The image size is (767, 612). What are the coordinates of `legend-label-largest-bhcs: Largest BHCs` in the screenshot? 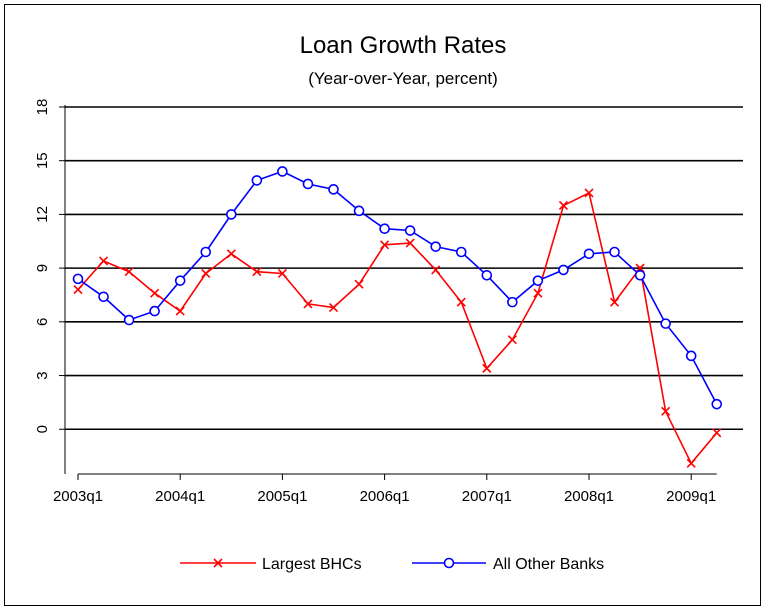 It's located at (312, 564).